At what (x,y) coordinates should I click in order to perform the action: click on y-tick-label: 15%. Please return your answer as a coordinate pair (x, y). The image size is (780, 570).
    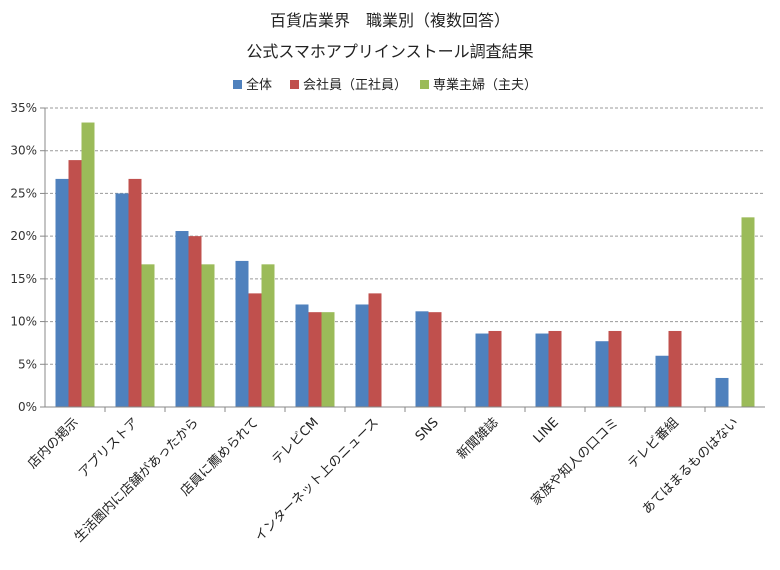
    Looking at the image, I should click on (23, 279).